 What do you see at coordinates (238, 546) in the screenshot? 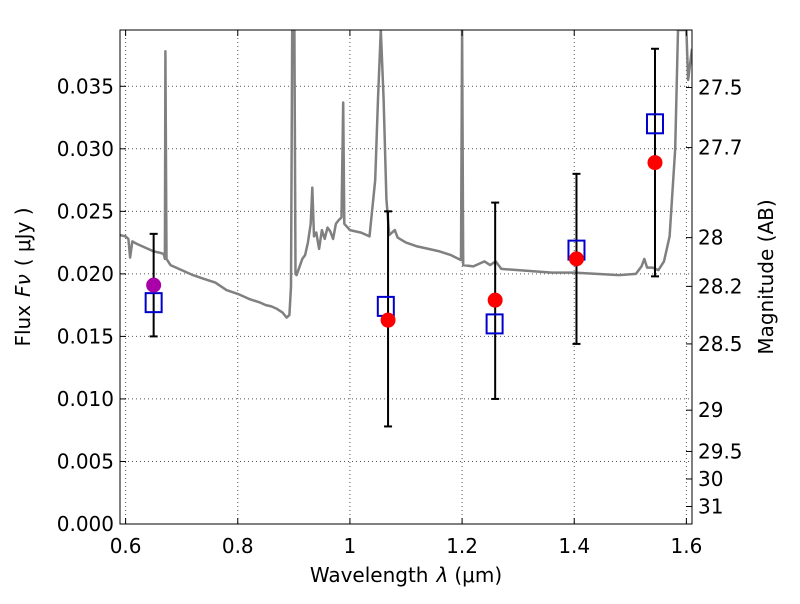
I see `x-tick-label: 0.8` at bounding box center [238, 546].